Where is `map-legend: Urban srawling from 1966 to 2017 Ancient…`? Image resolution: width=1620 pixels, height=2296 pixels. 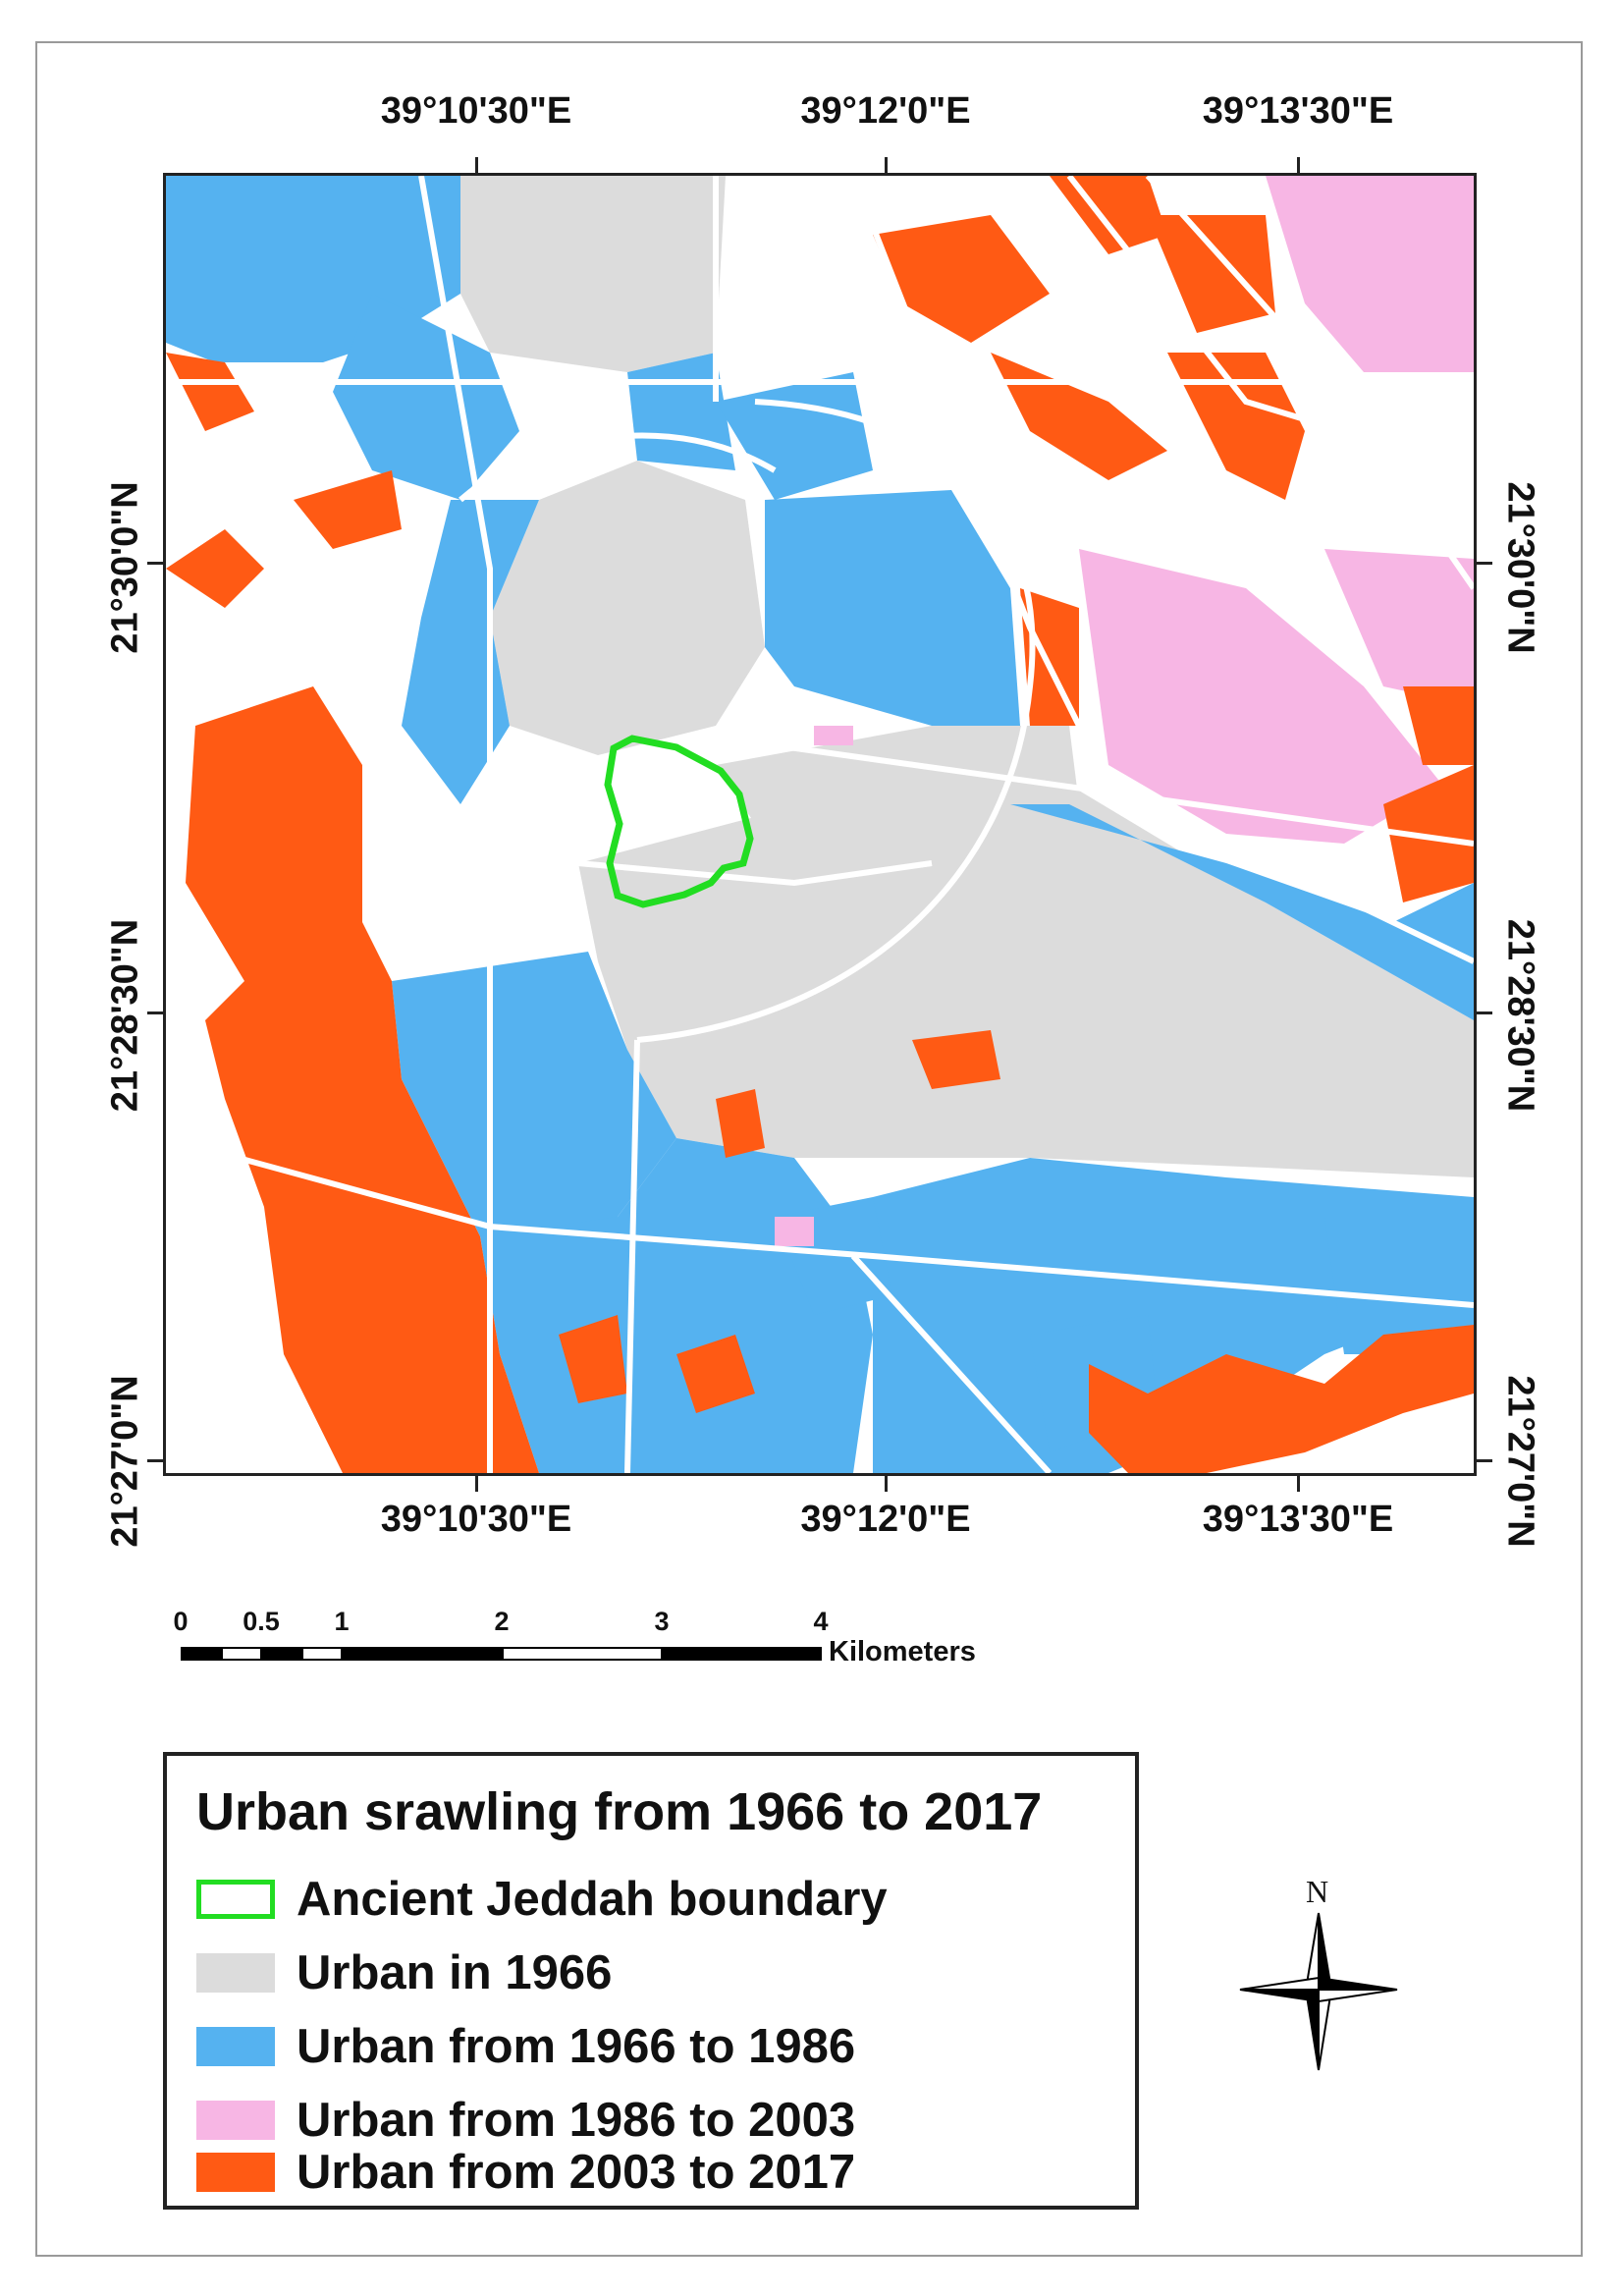 map-legend: Urban srawling from 1966 to 2017 Ancient… is located at coordinates (651, 1981).